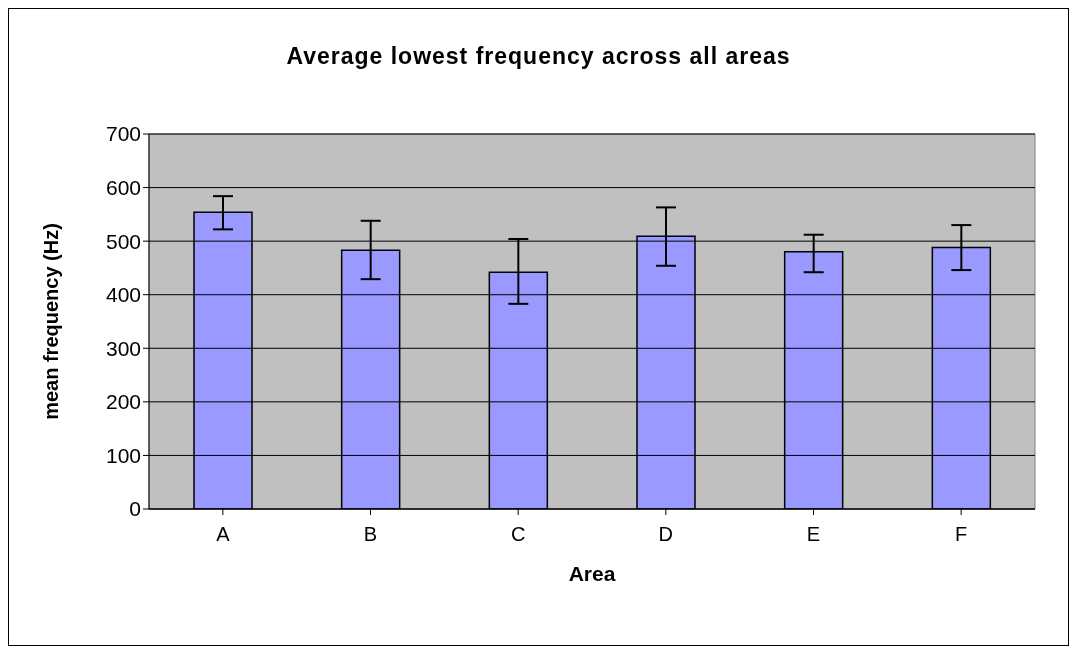 Image resolution: width=1075 pixels, height=652 pixels. What do you see at coordinates (123, 295) in the screenshot?
I see `y-tick-label: 400` at bounding box center [123, 295].